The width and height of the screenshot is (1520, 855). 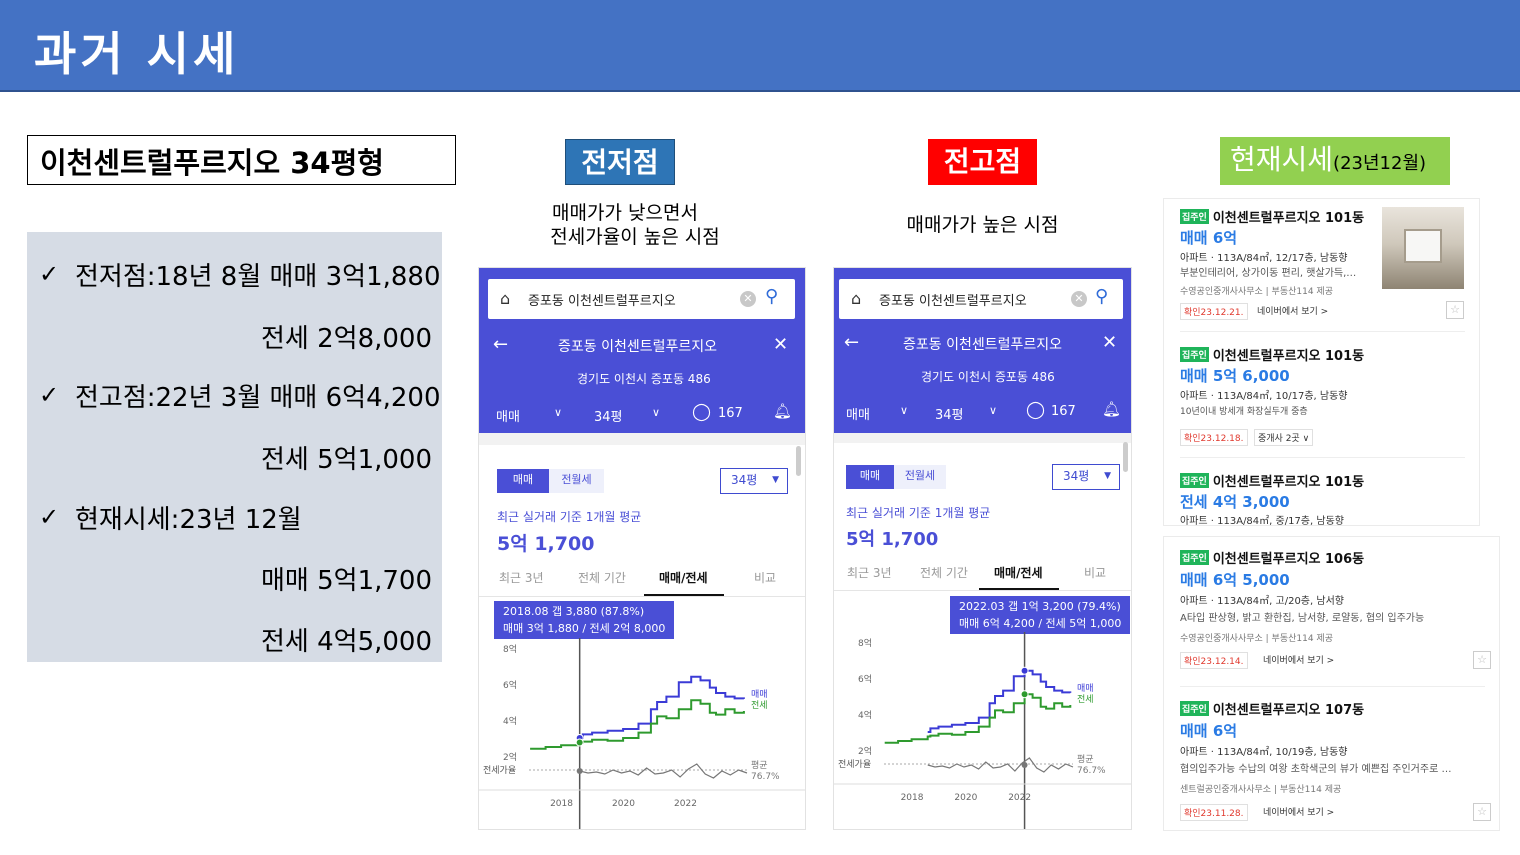 What do you see at coordinates (1264, 396) in the screenshot?
I see `listing-info: 아파트 · 113A/84㎡, 10/17층, 남동향` at bounding box center [1264, 396].